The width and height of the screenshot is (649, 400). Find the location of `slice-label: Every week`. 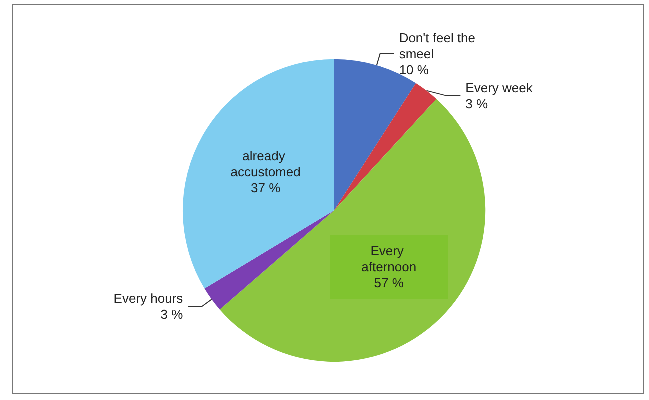

slice-label: Every week is located at coordinates (500, 88).